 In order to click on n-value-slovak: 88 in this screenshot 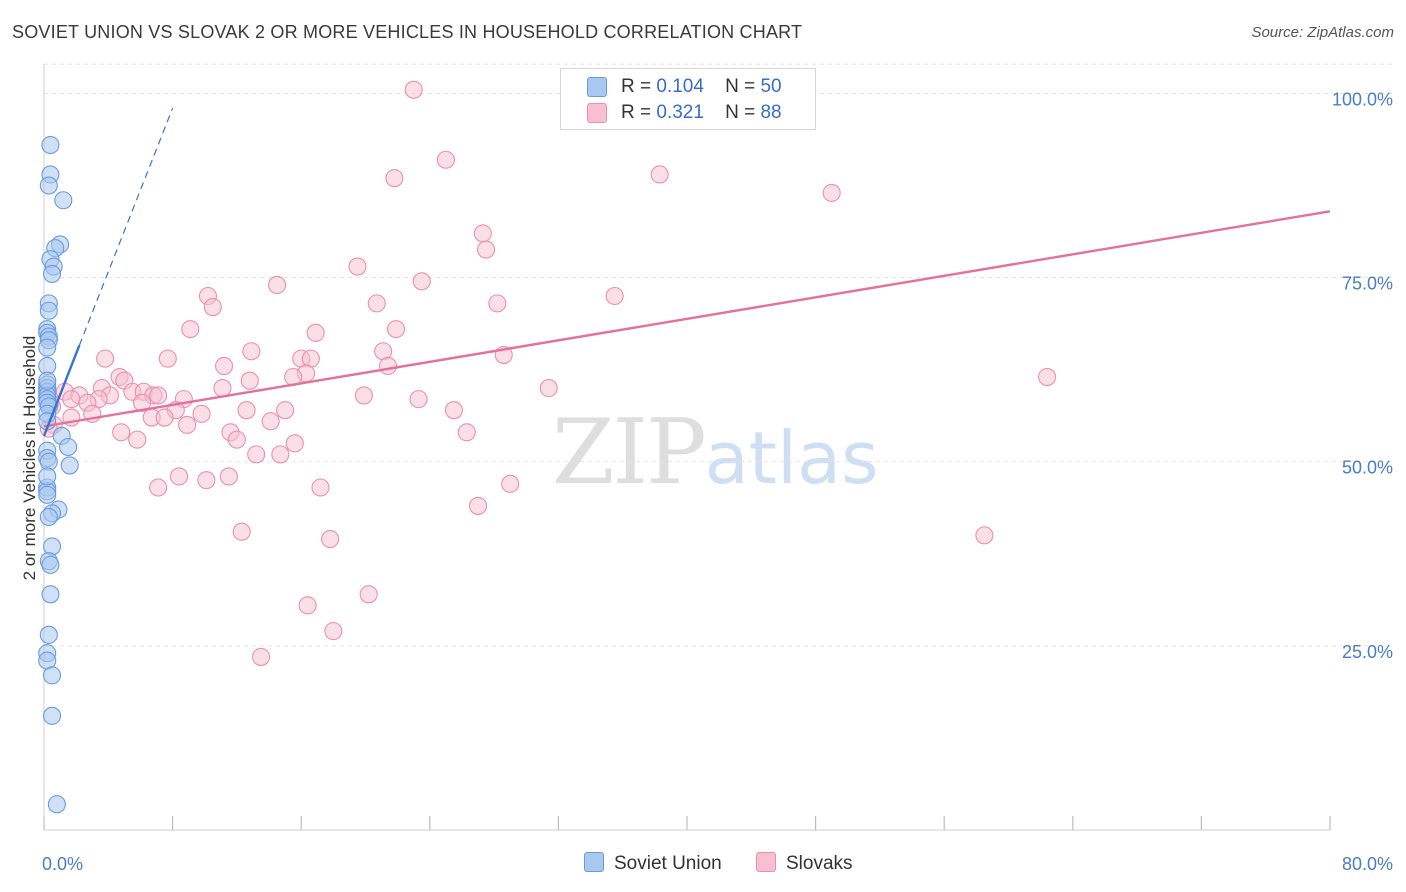, I will do `click(771, 112)`.